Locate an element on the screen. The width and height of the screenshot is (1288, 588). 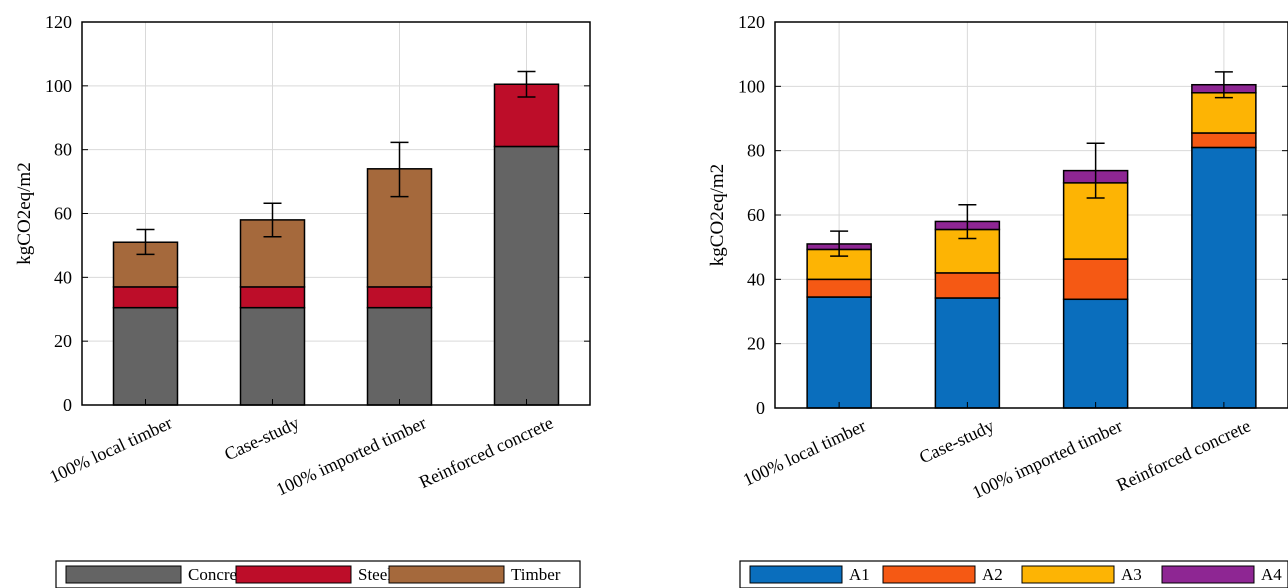
legend-swatch-a4 is located at coordinates (1208, 574).